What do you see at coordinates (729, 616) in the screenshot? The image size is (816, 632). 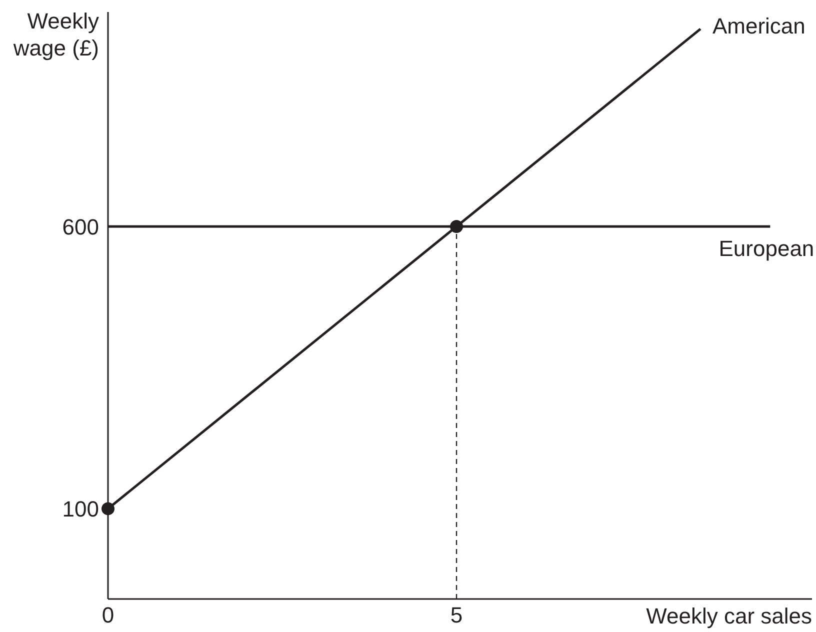 I see `x-axis-title: Weekly car sales` at bounding box center [729, 616].